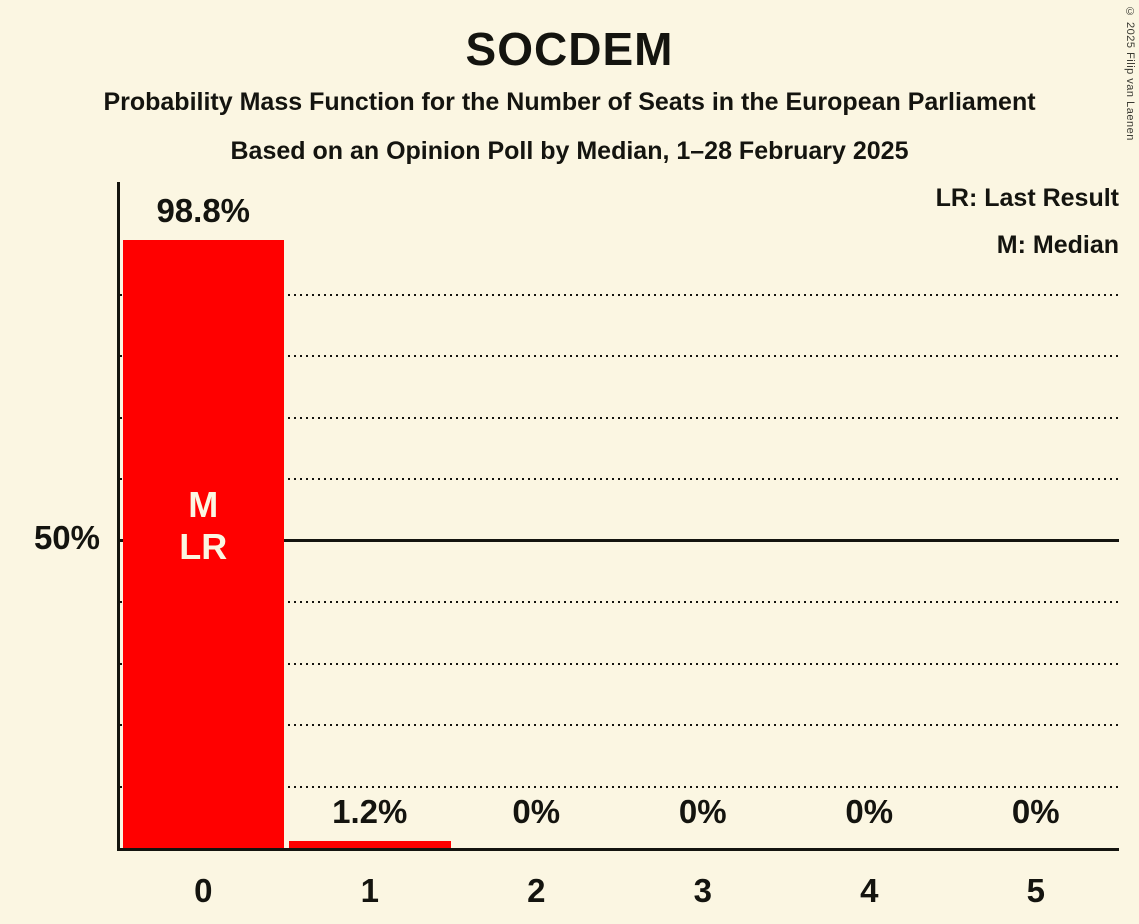 Image resolution: width=1139 pixels, height=924 pixels. I want to click on gridline-20pct, so click(619, 725).